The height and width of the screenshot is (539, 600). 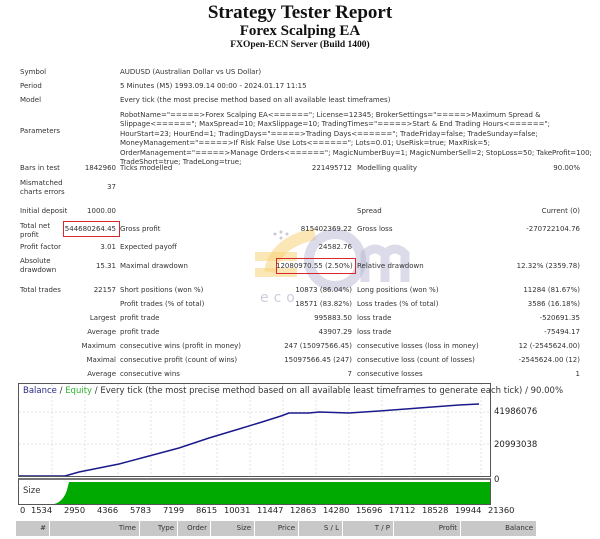 What do you see at coordinates (41, 183) in the screenshot?
I see `mismatch-label-1: Mismatched` at bounding box center [41, 183].